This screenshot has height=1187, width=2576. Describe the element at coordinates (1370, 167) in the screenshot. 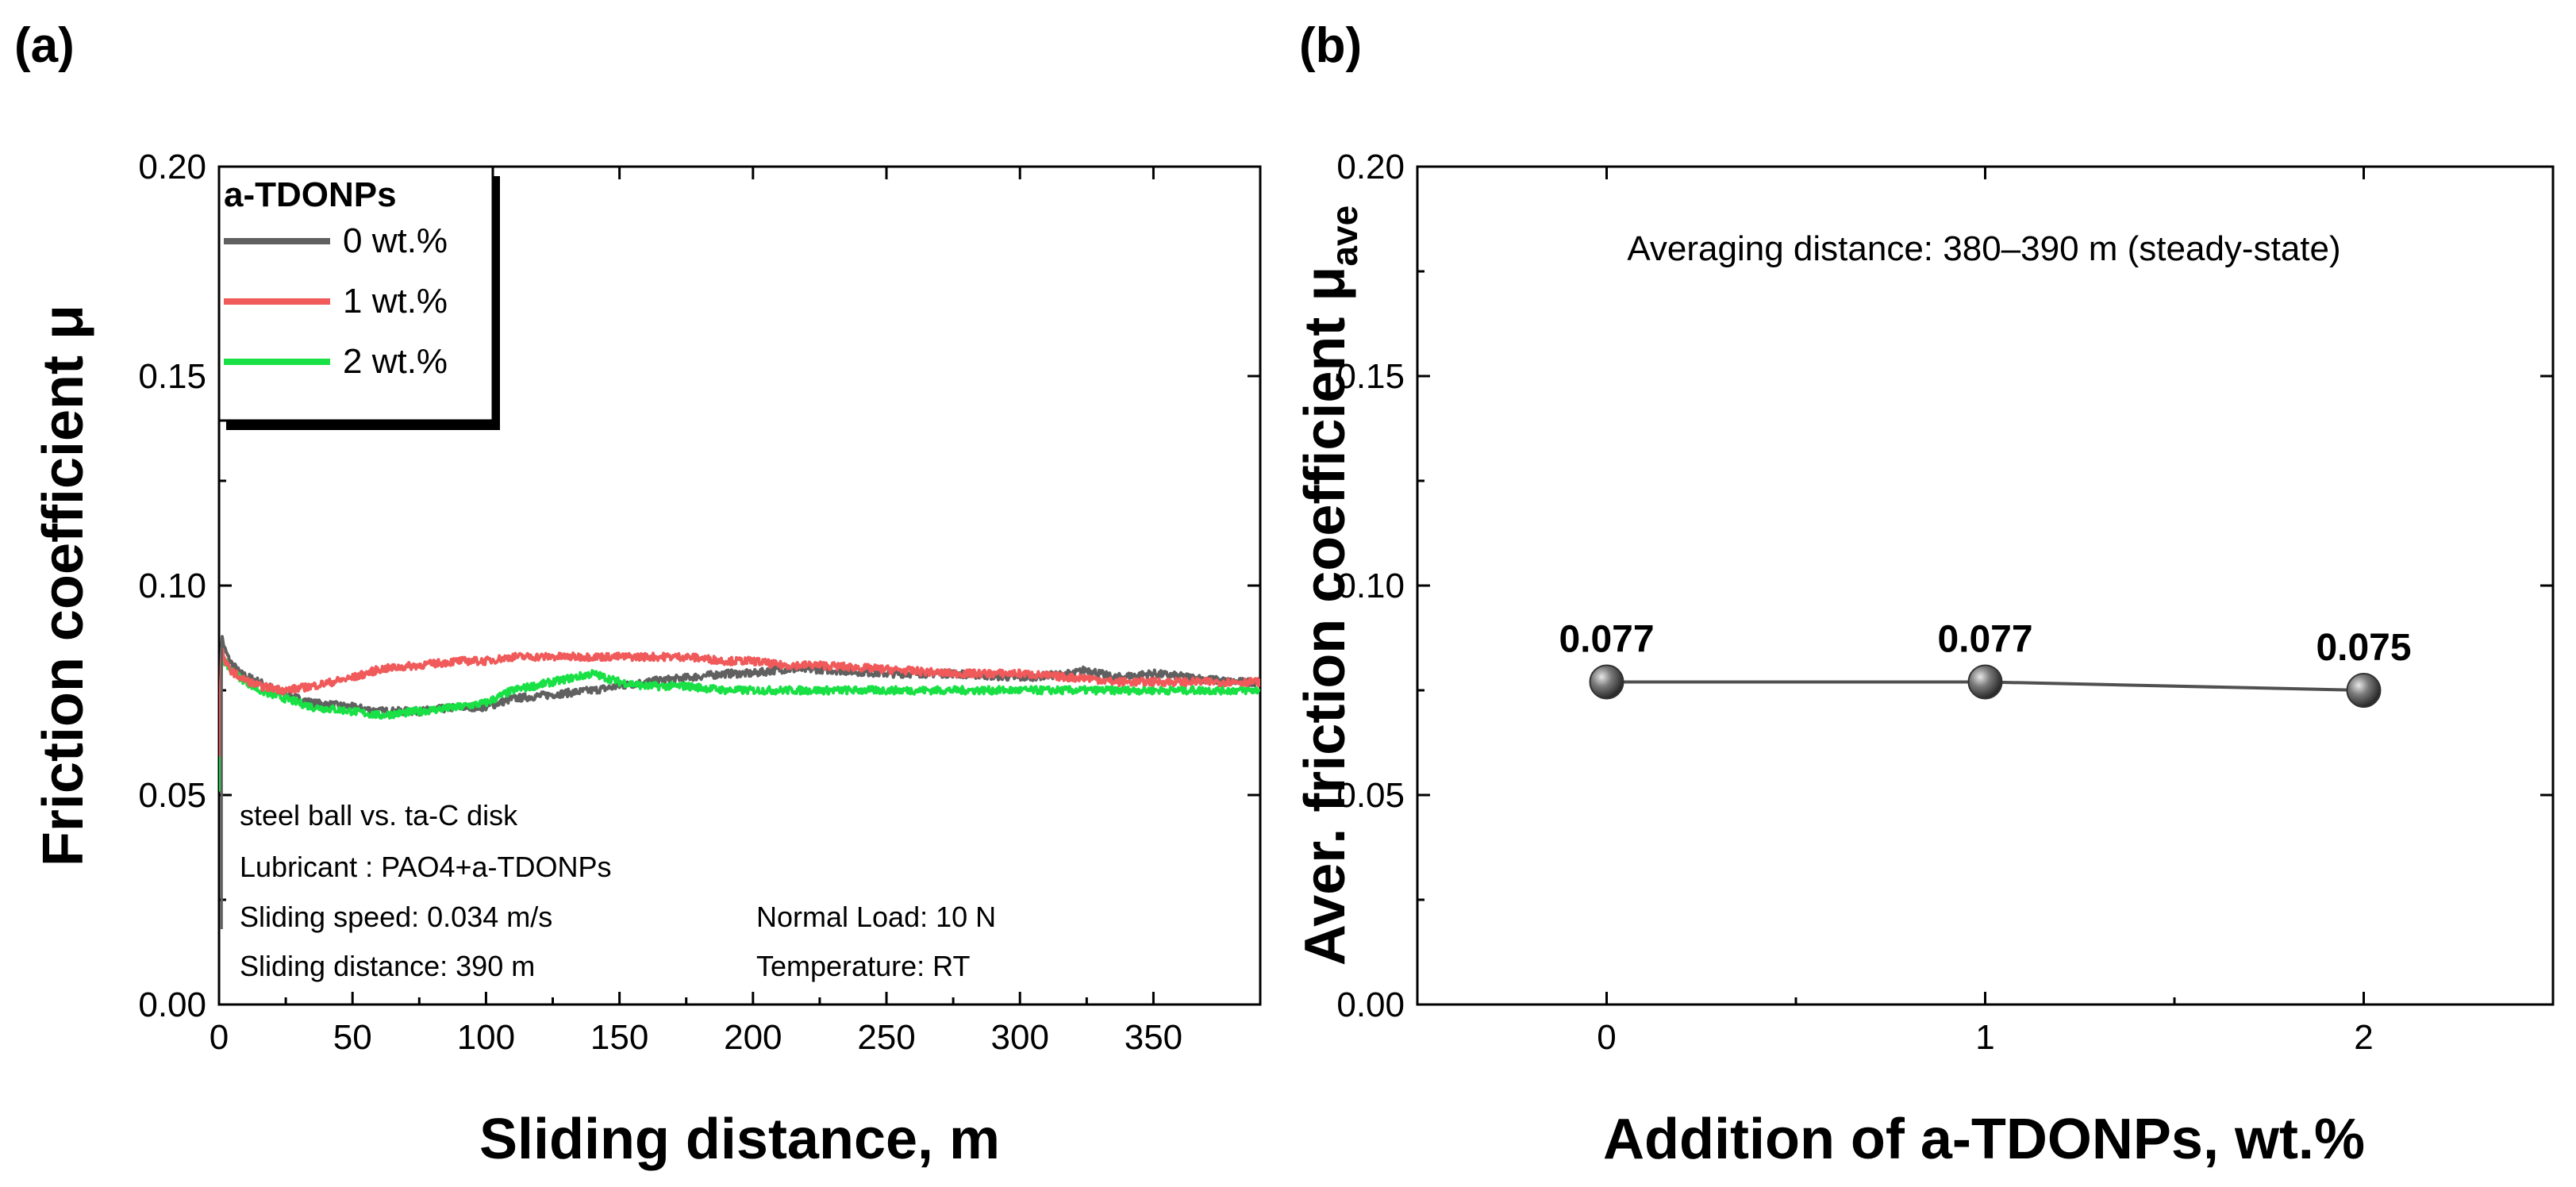

I see `y-tick-label-b: 0.20` at that location.